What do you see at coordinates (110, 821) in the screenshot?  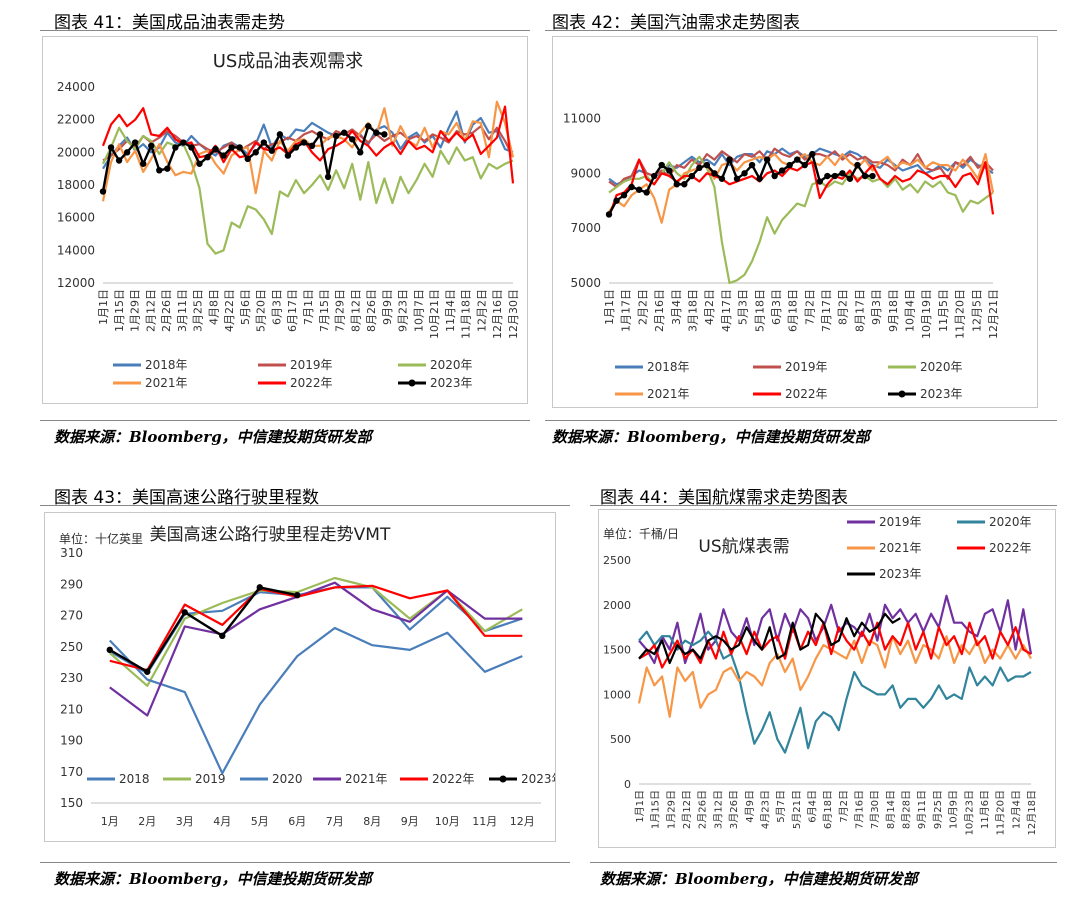 I see `x-tick-label: 1月` at bounding box center [110, 821].